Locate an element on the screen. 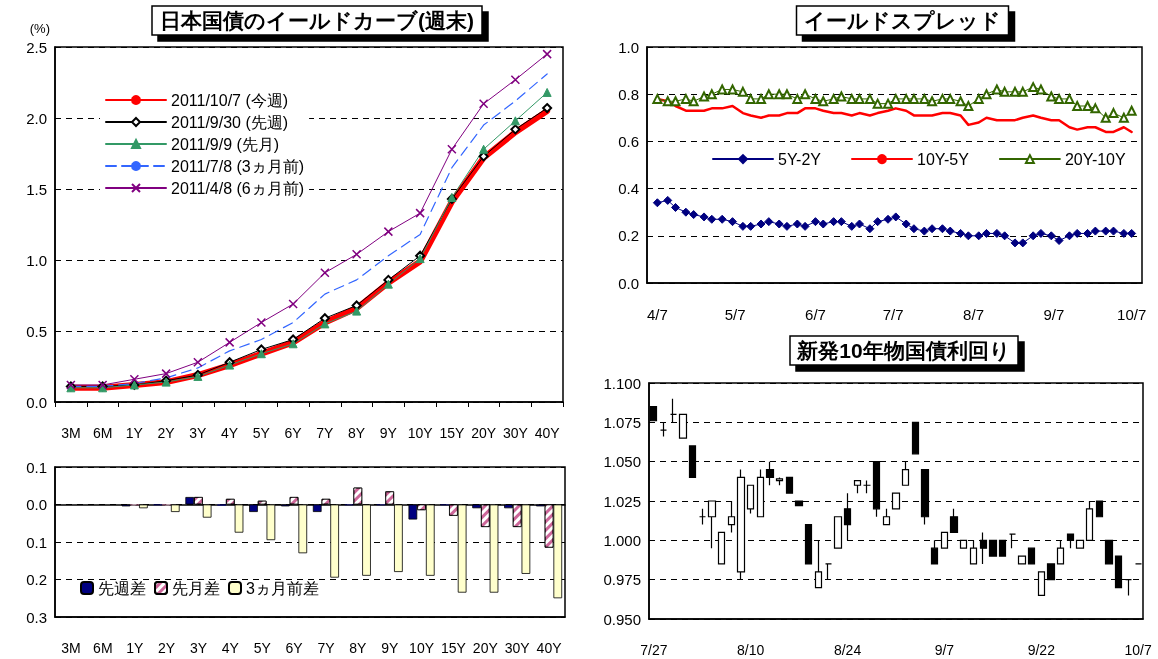  y-tick-label: 0.6 is located at coordinates (628, 141).